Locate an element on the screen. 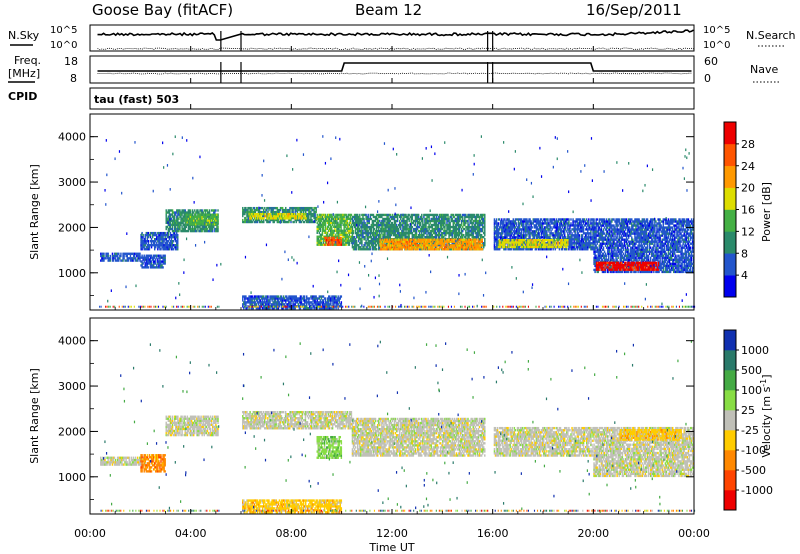 The height and width of the screenshot is (554, 800). freq-panel: Freq. [MHz] 18 8 60 0 Nave is located at coordinates (394, 69).